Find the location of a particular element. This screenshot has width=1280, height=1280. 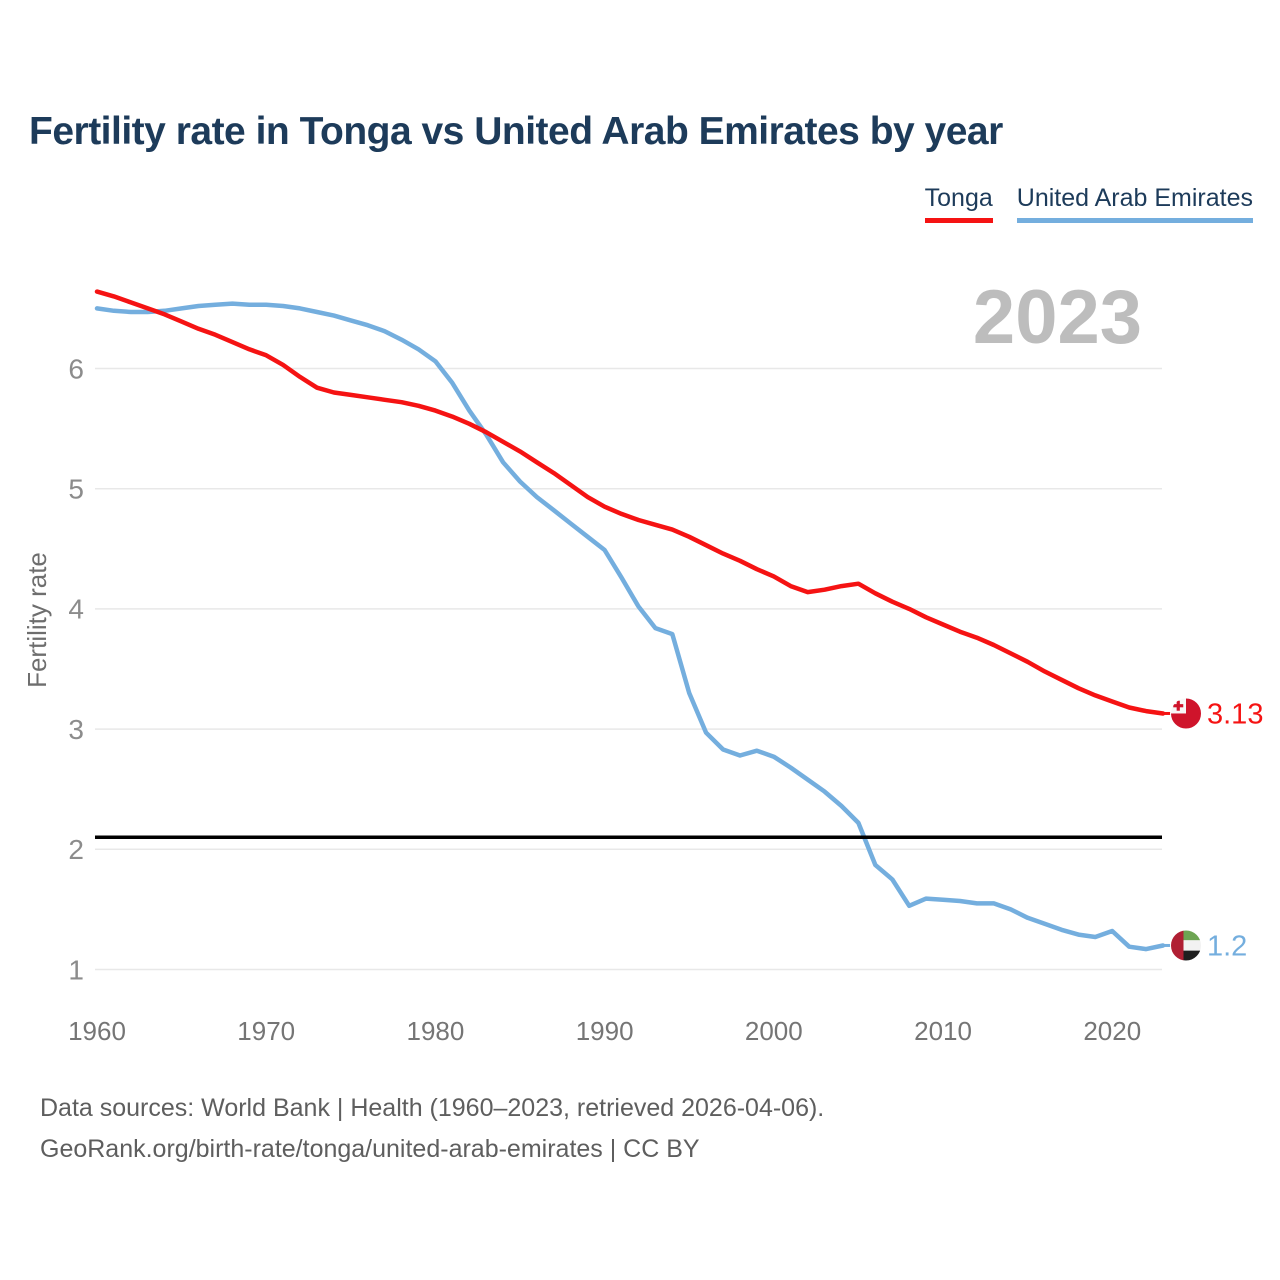

uae-flag-icon is located at coordinates (1186, 945).